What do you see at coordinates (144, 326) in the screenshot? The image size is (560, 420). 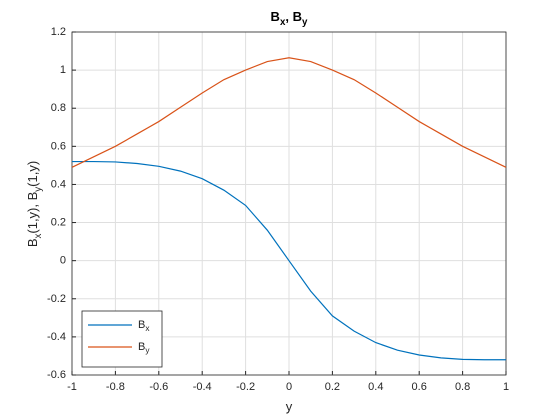 I see `legend-label: Bx` at bounding box center [144, 326].